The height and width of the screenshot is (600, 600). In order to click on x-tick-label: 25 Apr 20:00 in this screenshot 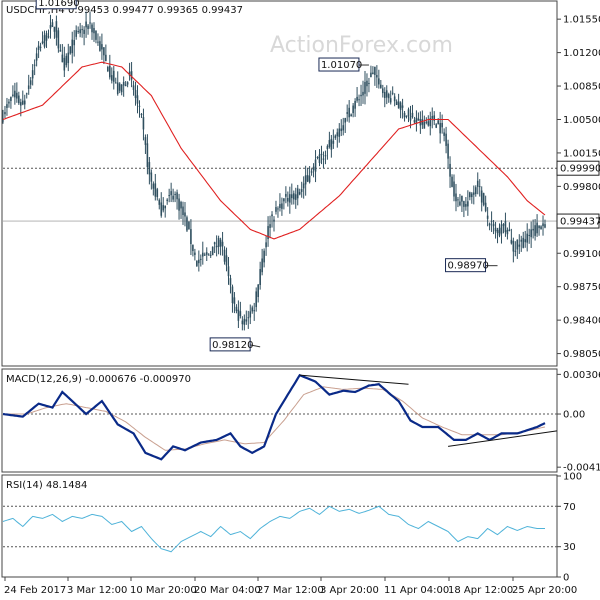, I will do `click(544, 590)`.